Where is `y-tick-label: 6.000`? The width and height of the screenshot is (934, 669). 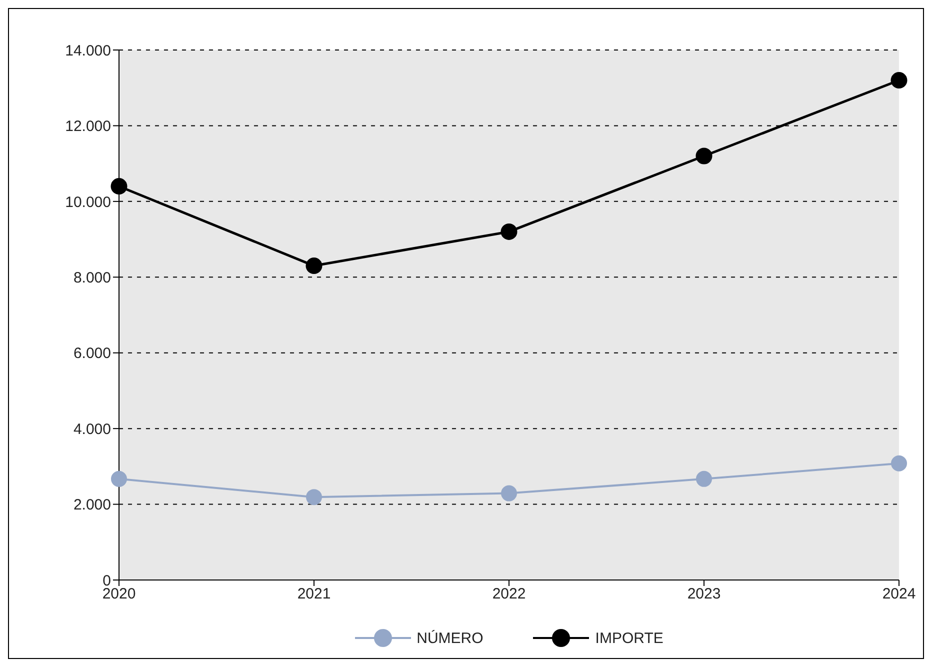 y-tick-label: 6.000 is located at coordinates (92, 353).